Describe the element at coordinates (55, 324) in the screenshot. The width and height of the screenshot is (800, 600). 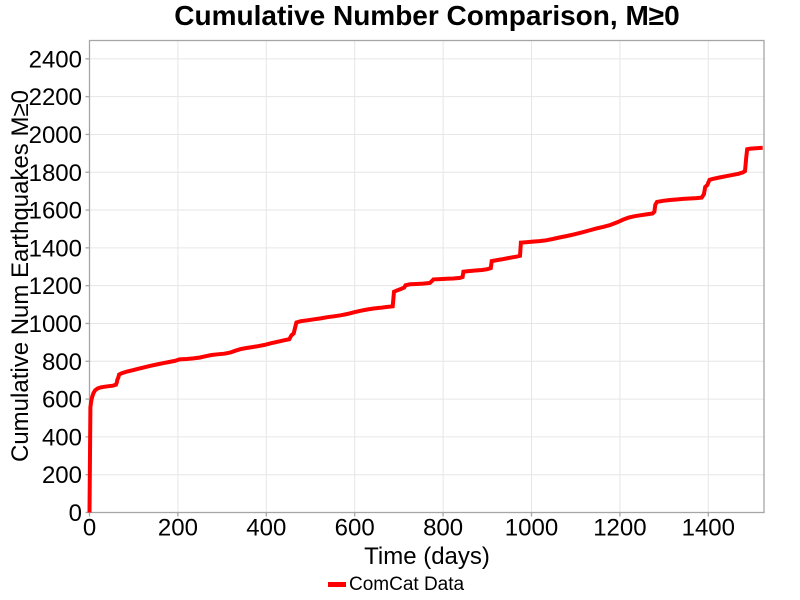
I see `y-tick-label: 1000` at that location.